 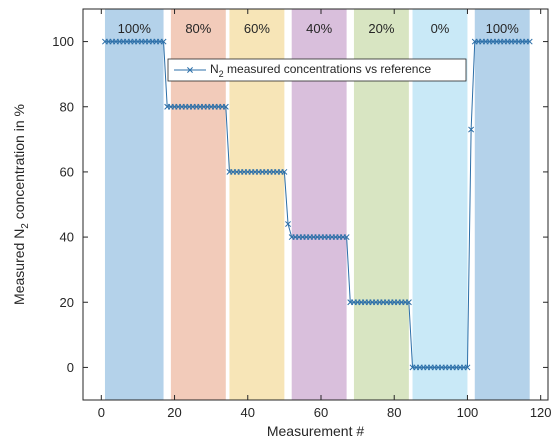 What do you see at coordinates (503, 28) in the screenshot?
I see `band-label-6: 100%` at bounding box center [503, 28].